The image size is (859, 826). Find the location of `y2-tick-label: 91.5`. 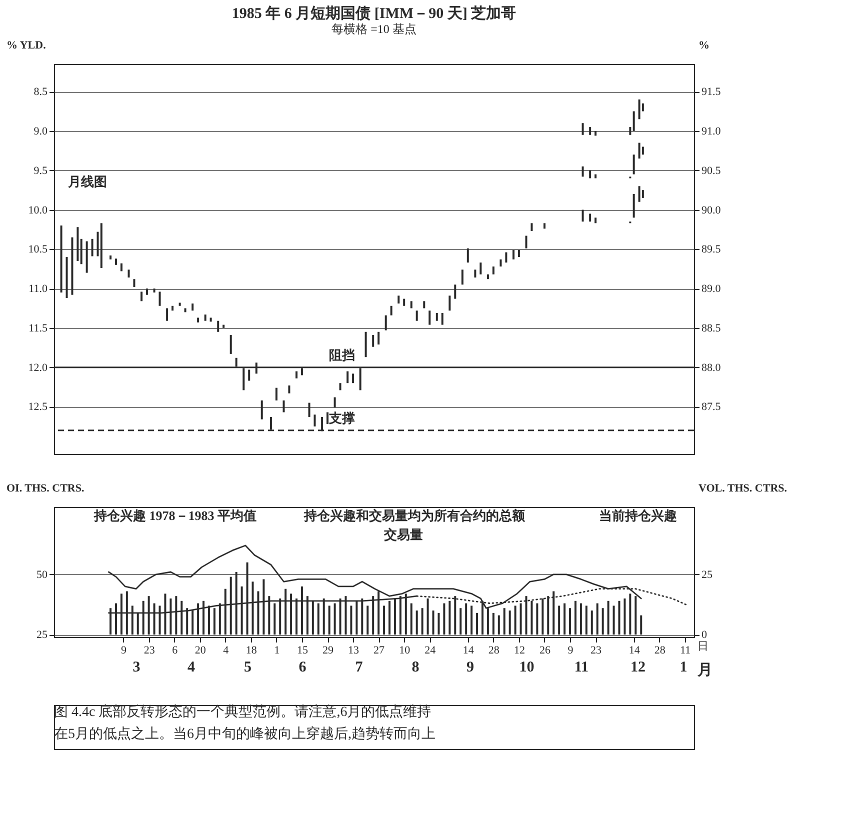

y2-tick-label: 91.5 is located at coordinates (712, 92).